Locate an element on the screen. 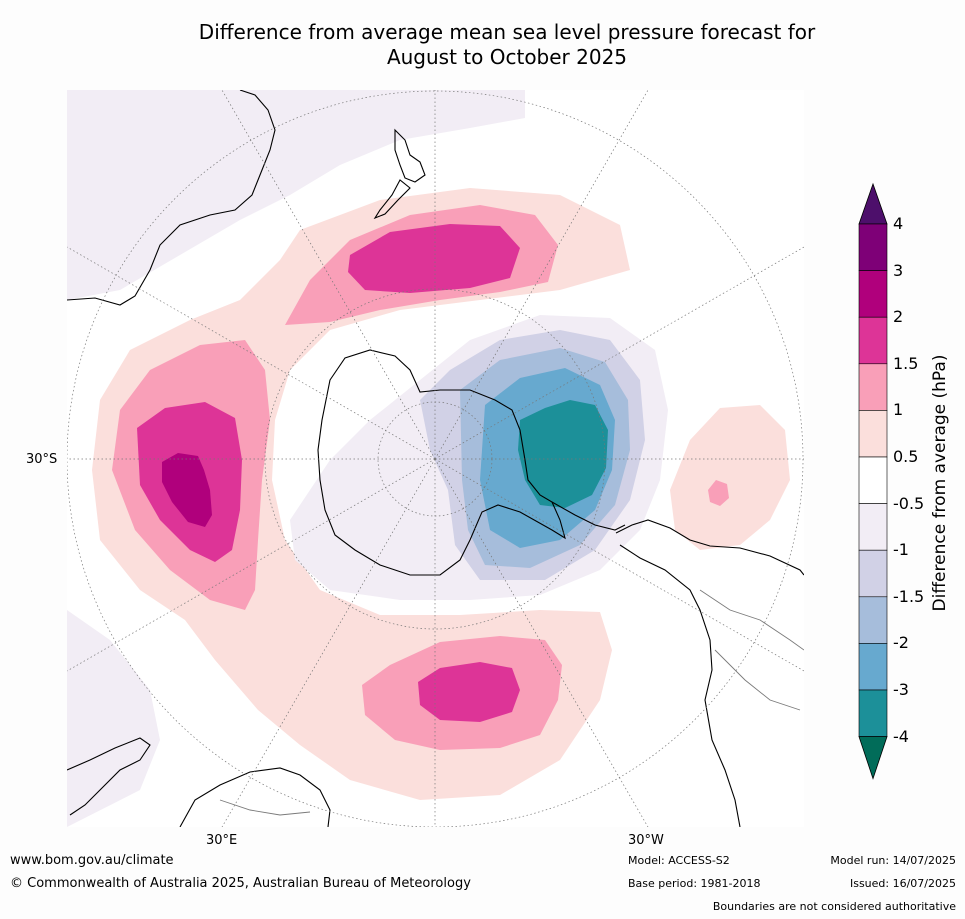  colorbar-tick-label: 4 is located at coordinates (898, 223).